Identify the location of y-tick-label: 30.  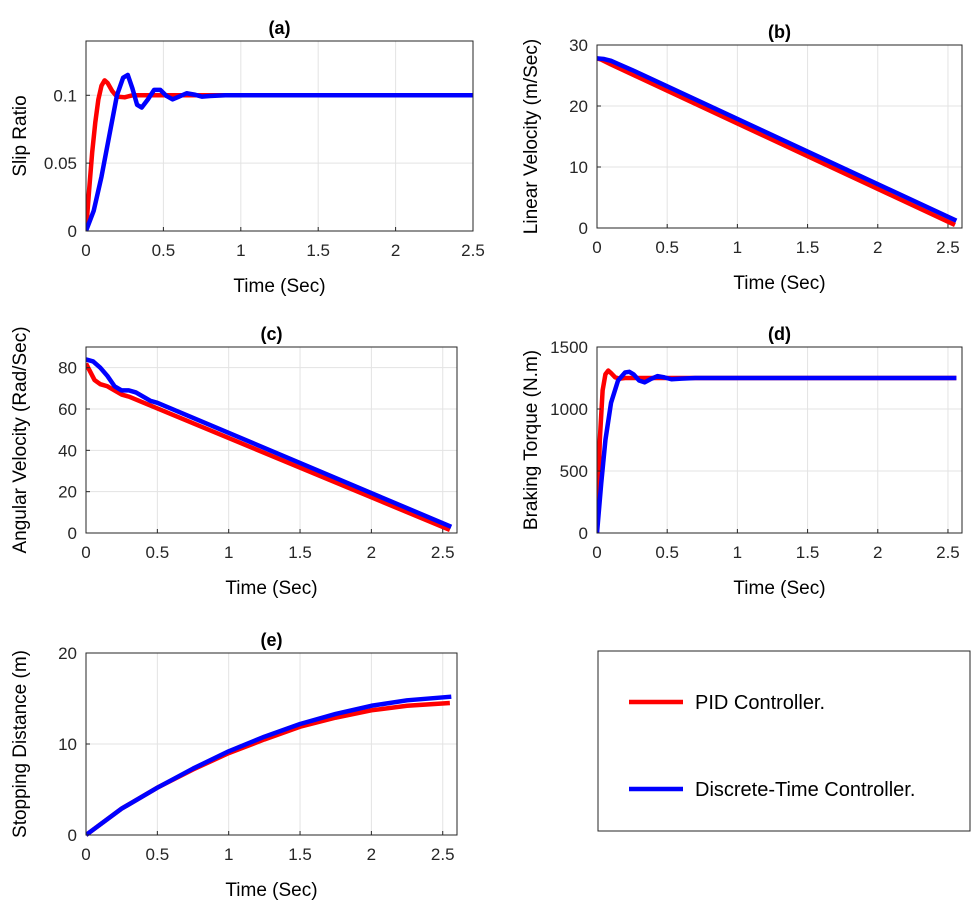
(578, 45).